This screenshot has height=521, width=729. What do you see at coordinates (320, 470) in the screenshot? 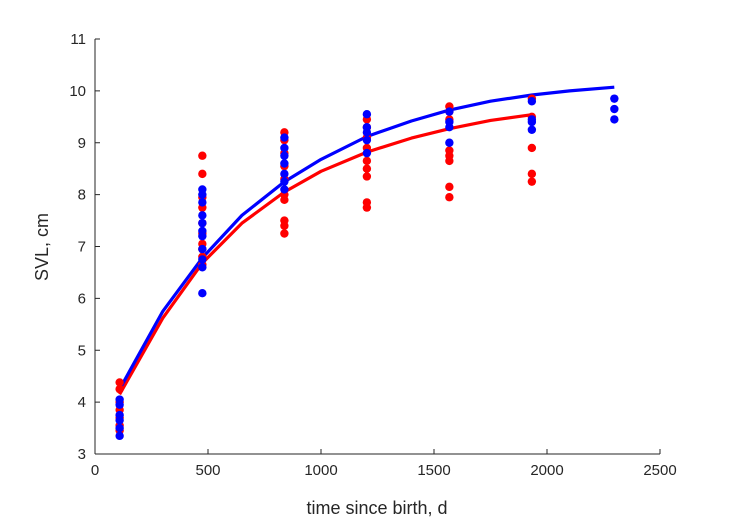
I see `x-tick-label: 1000` at bounding box center [320, 470].